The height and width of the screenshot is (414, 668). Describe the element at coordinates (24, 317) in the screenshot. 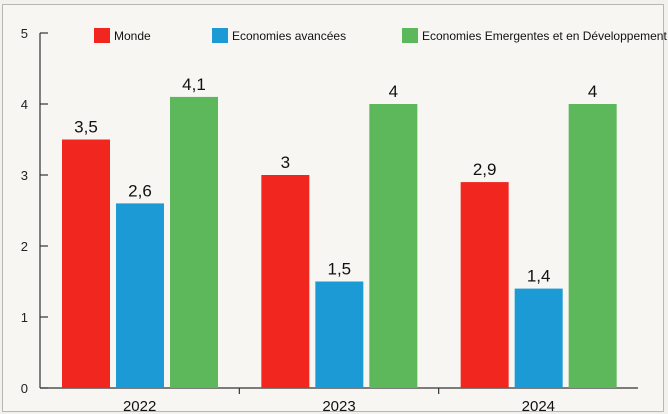

I see `y-tick-label: 1` at that location.